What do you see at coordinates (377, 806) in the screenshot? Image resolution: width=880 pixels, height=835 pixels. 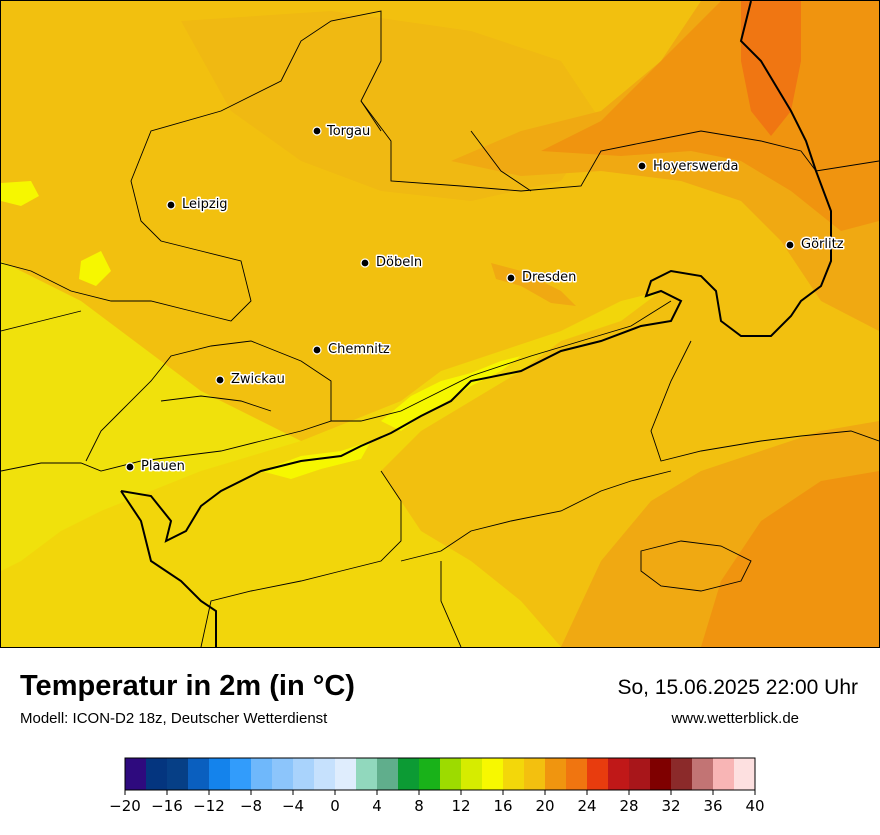 I see `legend-tick-label: 4` at bounding box center [377, 806].